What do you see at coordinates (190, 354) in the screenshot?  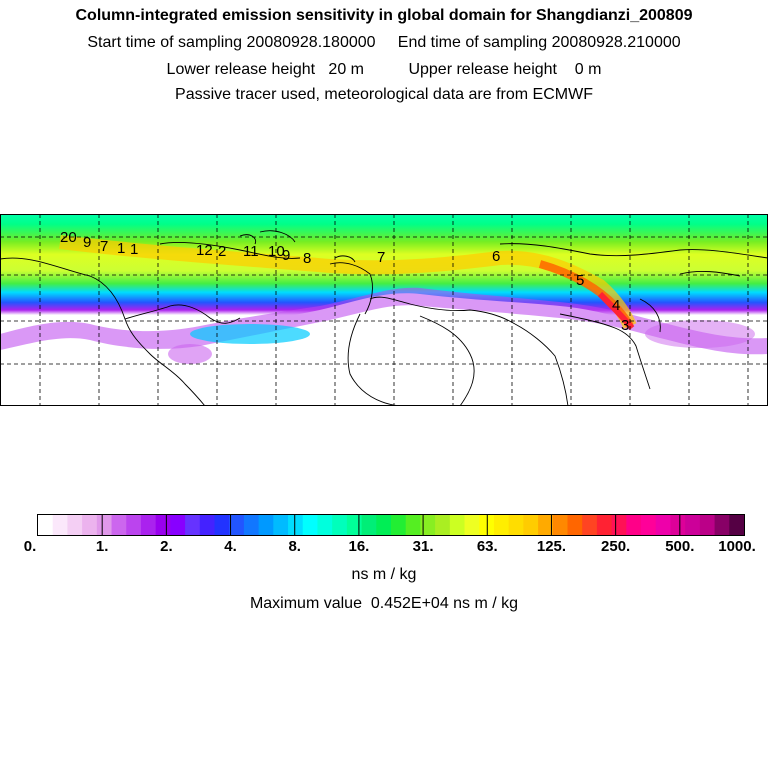 I see `caribbean-plume` at bounding box center [190, 354].